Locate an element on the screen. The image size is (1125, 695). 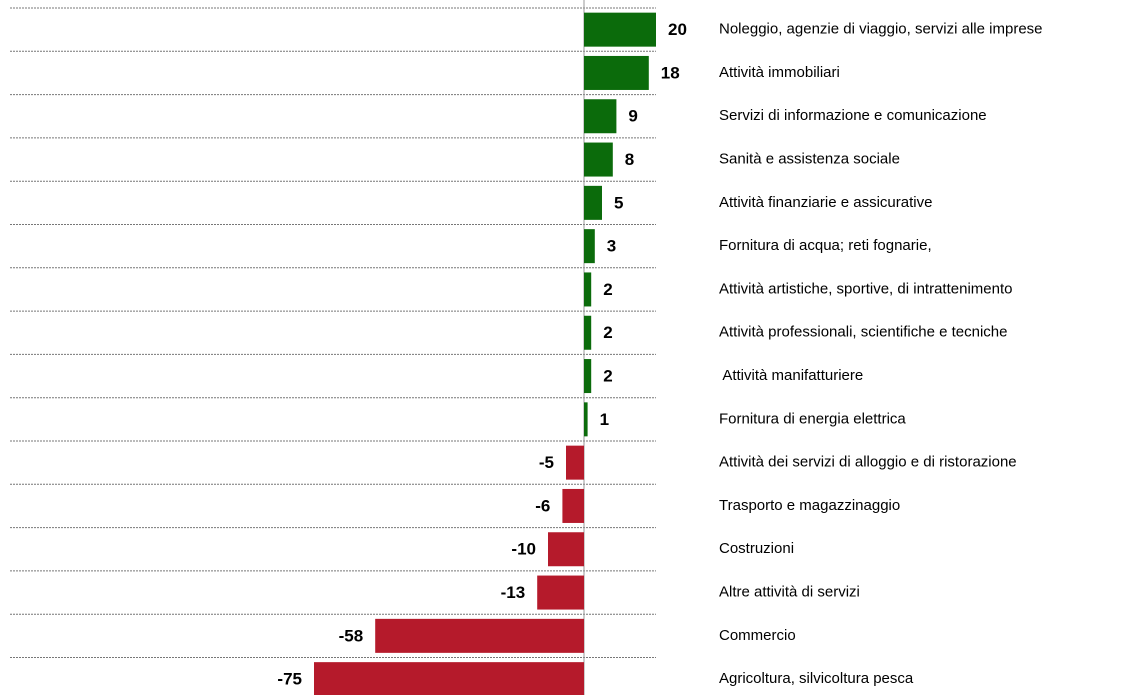
value-label: -6 is located at coordinates (542, 505).